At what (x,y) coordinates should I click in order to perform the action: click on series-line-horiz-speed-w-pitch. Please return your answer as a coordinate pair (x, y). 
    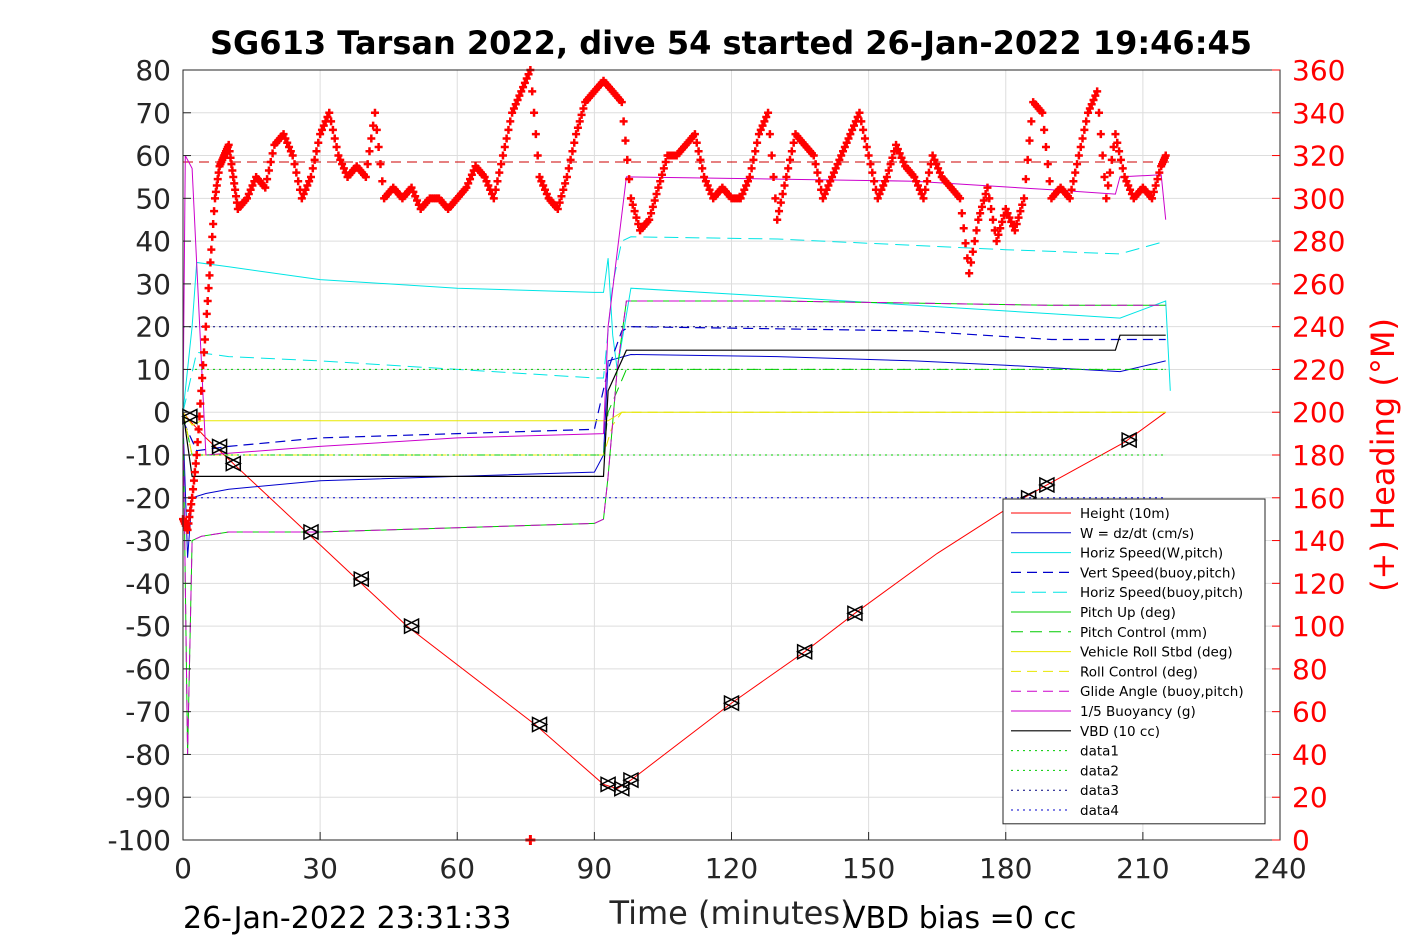
    Looking at the image, I should click on (676, 335).